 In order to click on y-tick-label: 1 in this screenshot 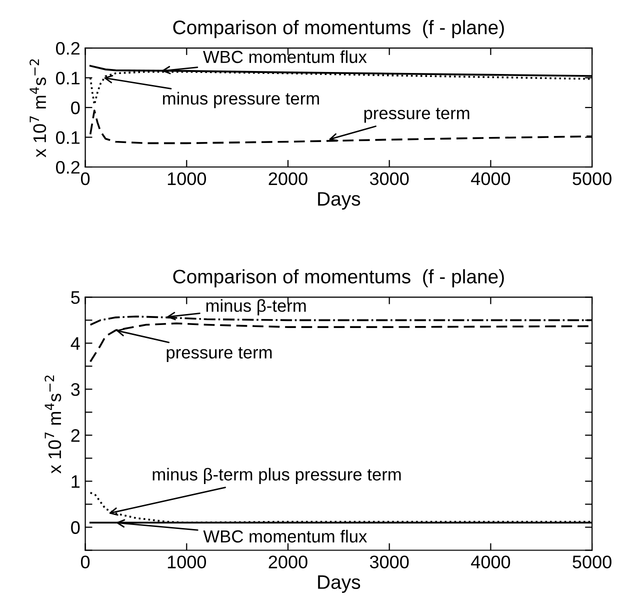, I will do `click(76, 481)`.